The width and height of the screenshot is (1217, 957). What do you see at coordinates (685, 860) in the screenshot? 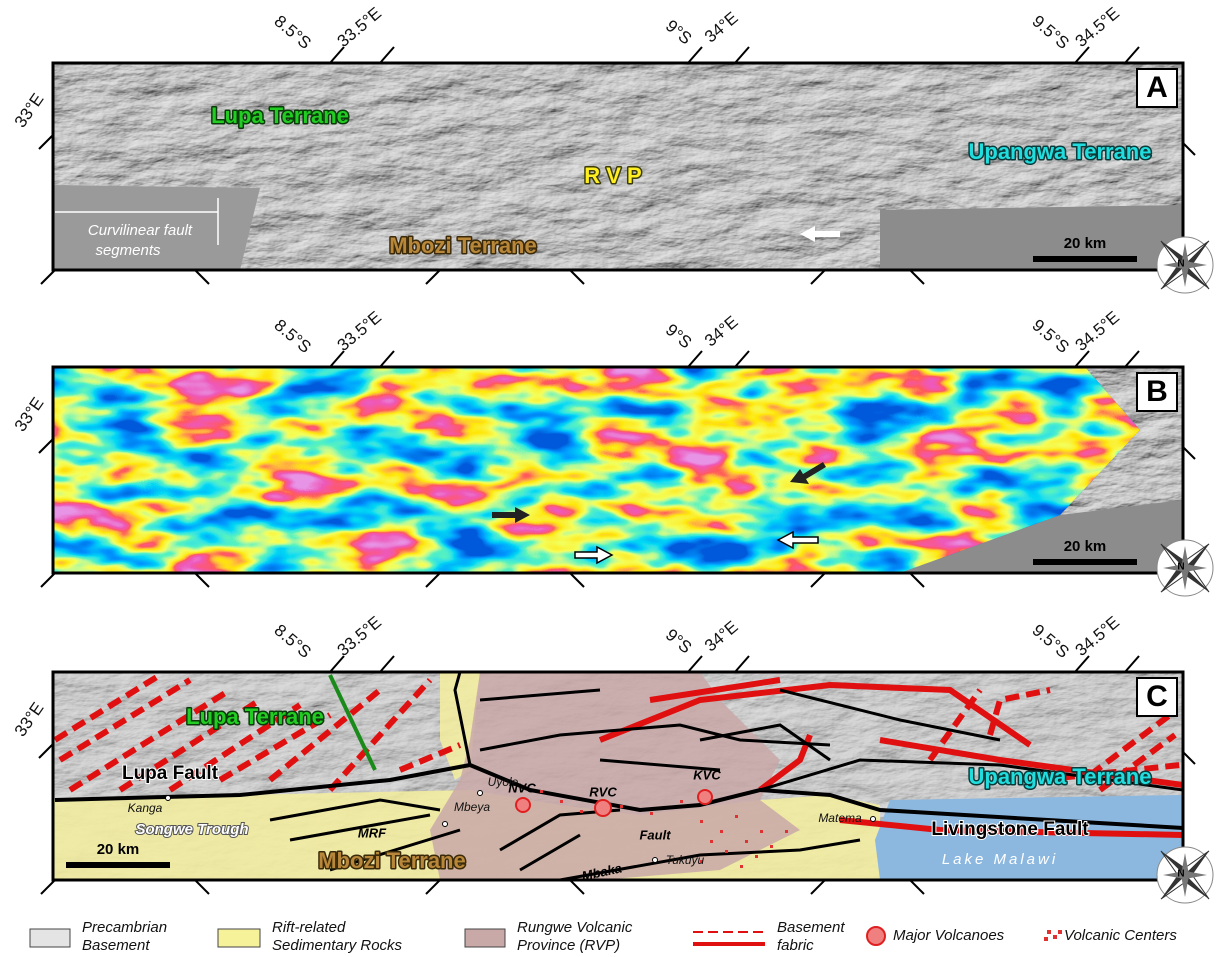
I see `town-label: Tukuyu` at bounding box center [685, 860].